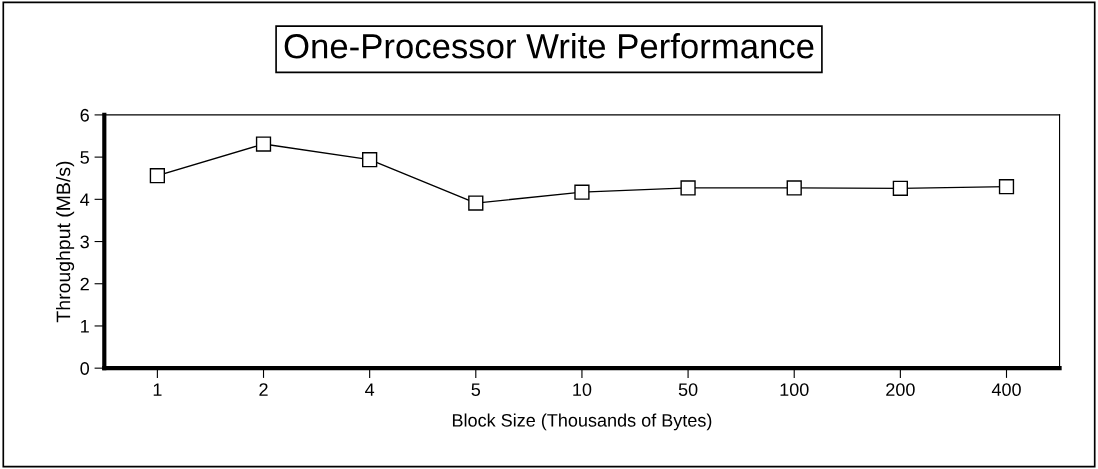 This screenshot has width=1098, height=469. What do you see at coordinates (84, 284) in the screenshot?
I see `y-tick-label: 2` at bounding box center [84, 284].